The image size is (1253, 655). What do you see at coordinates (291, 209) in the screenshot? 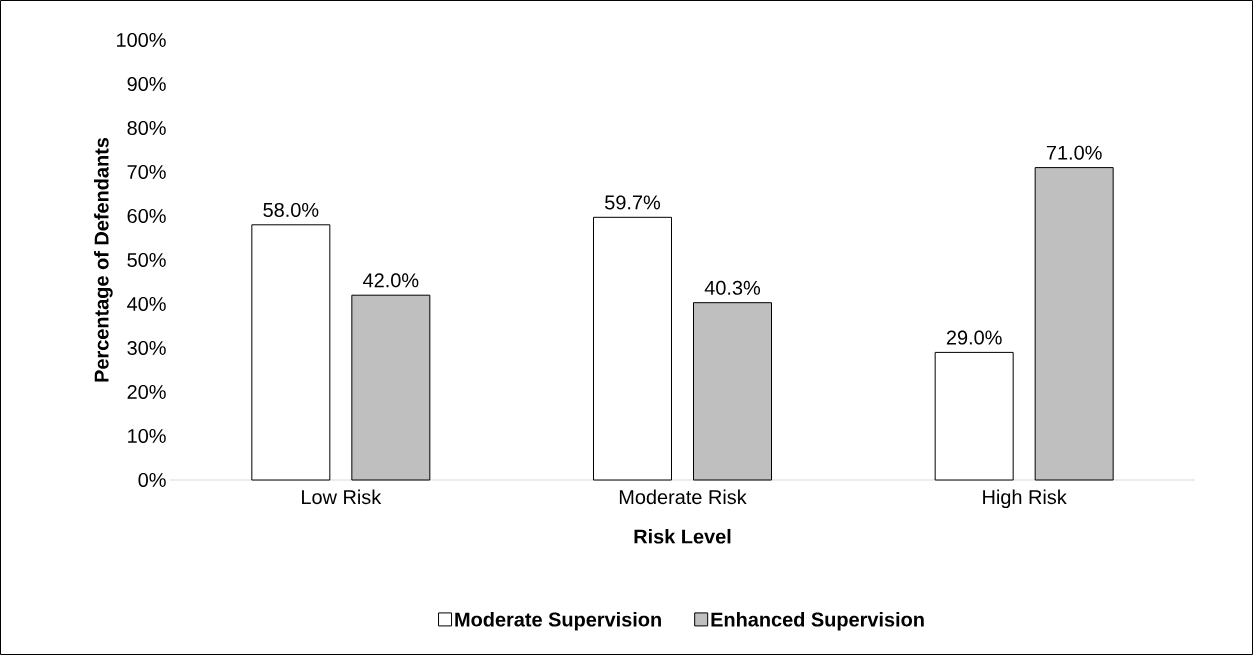
I see `data-label: 58.0%` at bounding box center [291, 209].